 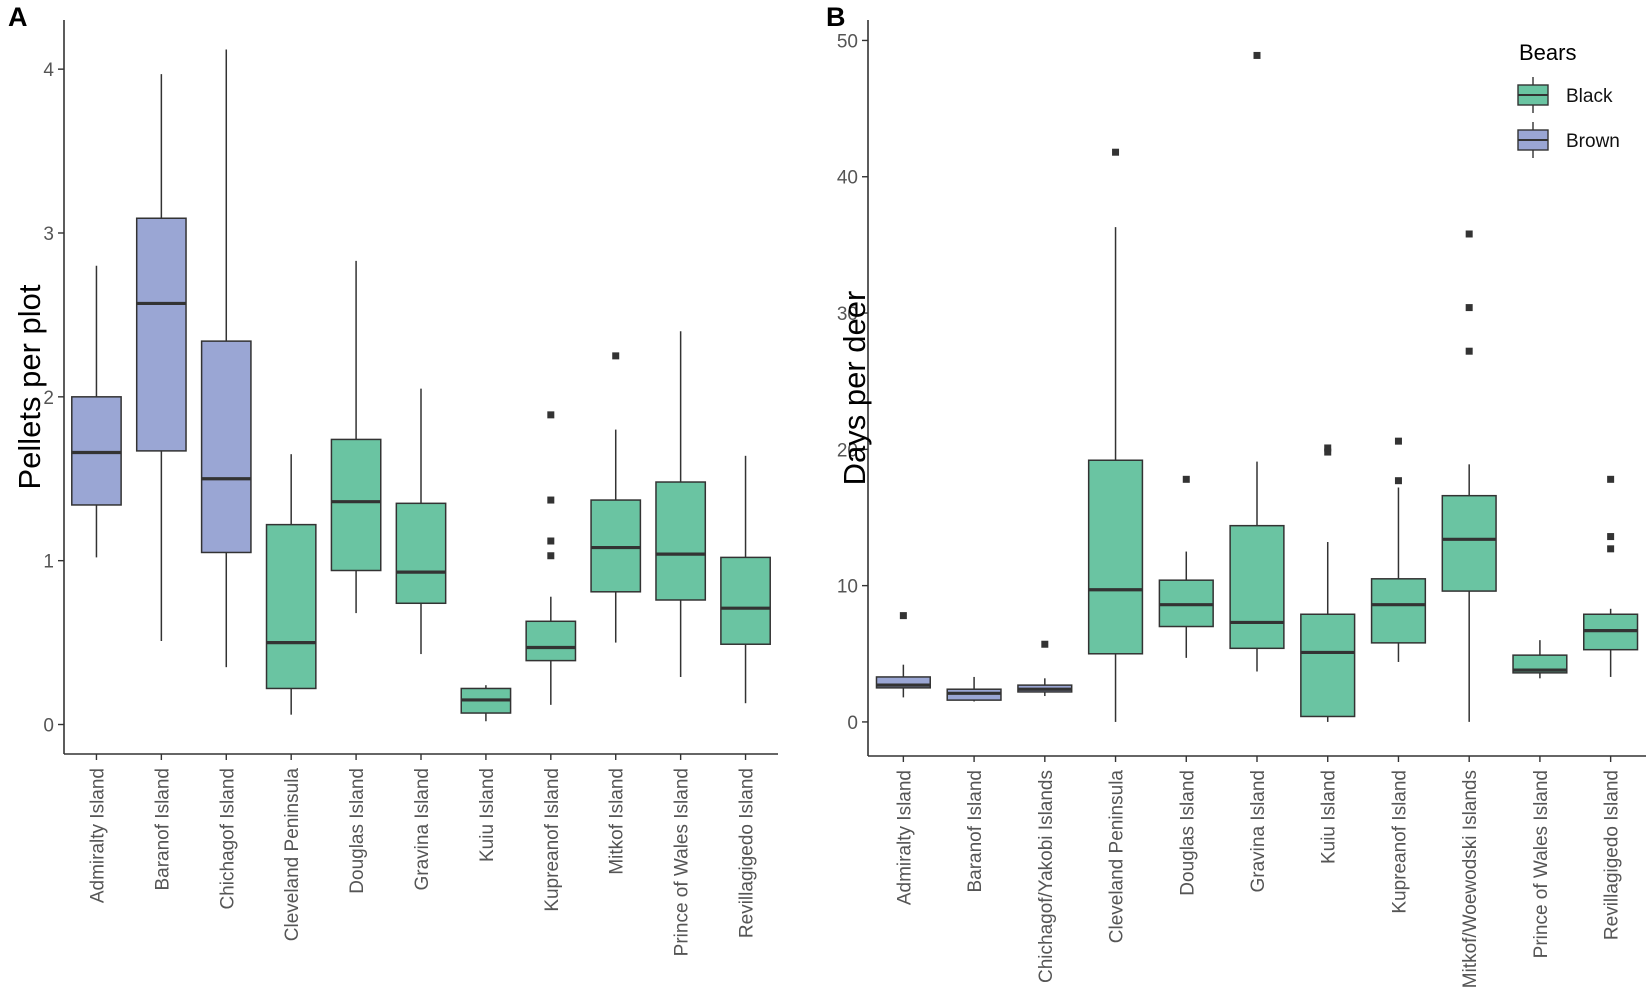 What do you see at coordinates (847, 314) in the screenshot?
I see `y-tick-label: 30` at bounding box center [847, 314].